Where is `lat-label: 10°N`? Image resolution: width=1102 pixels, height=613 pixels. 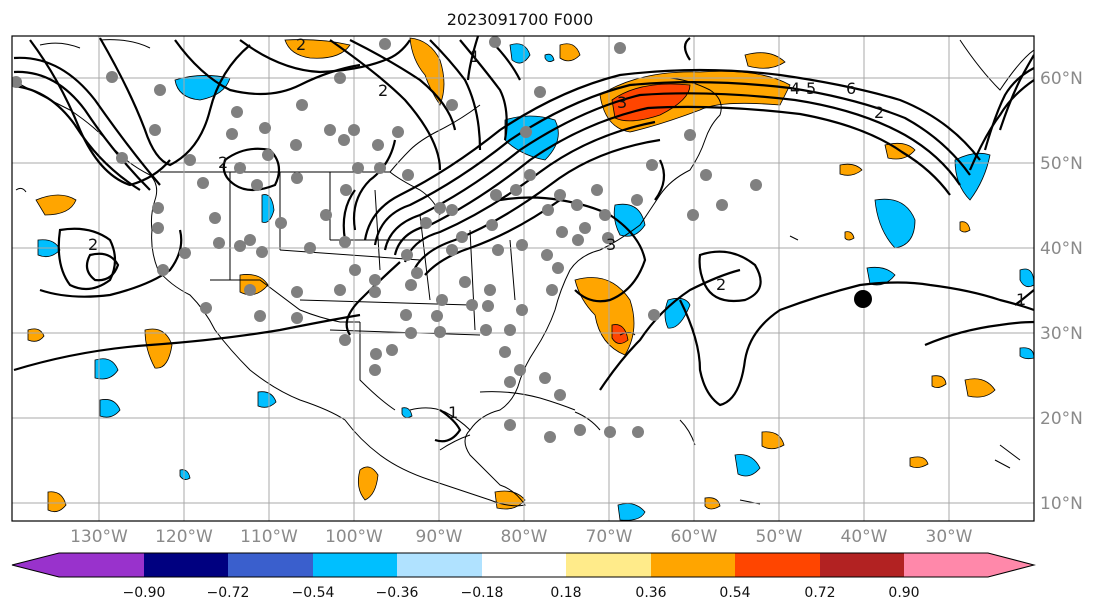
lat-label: 10°N is located at coordinates (1061, 504).